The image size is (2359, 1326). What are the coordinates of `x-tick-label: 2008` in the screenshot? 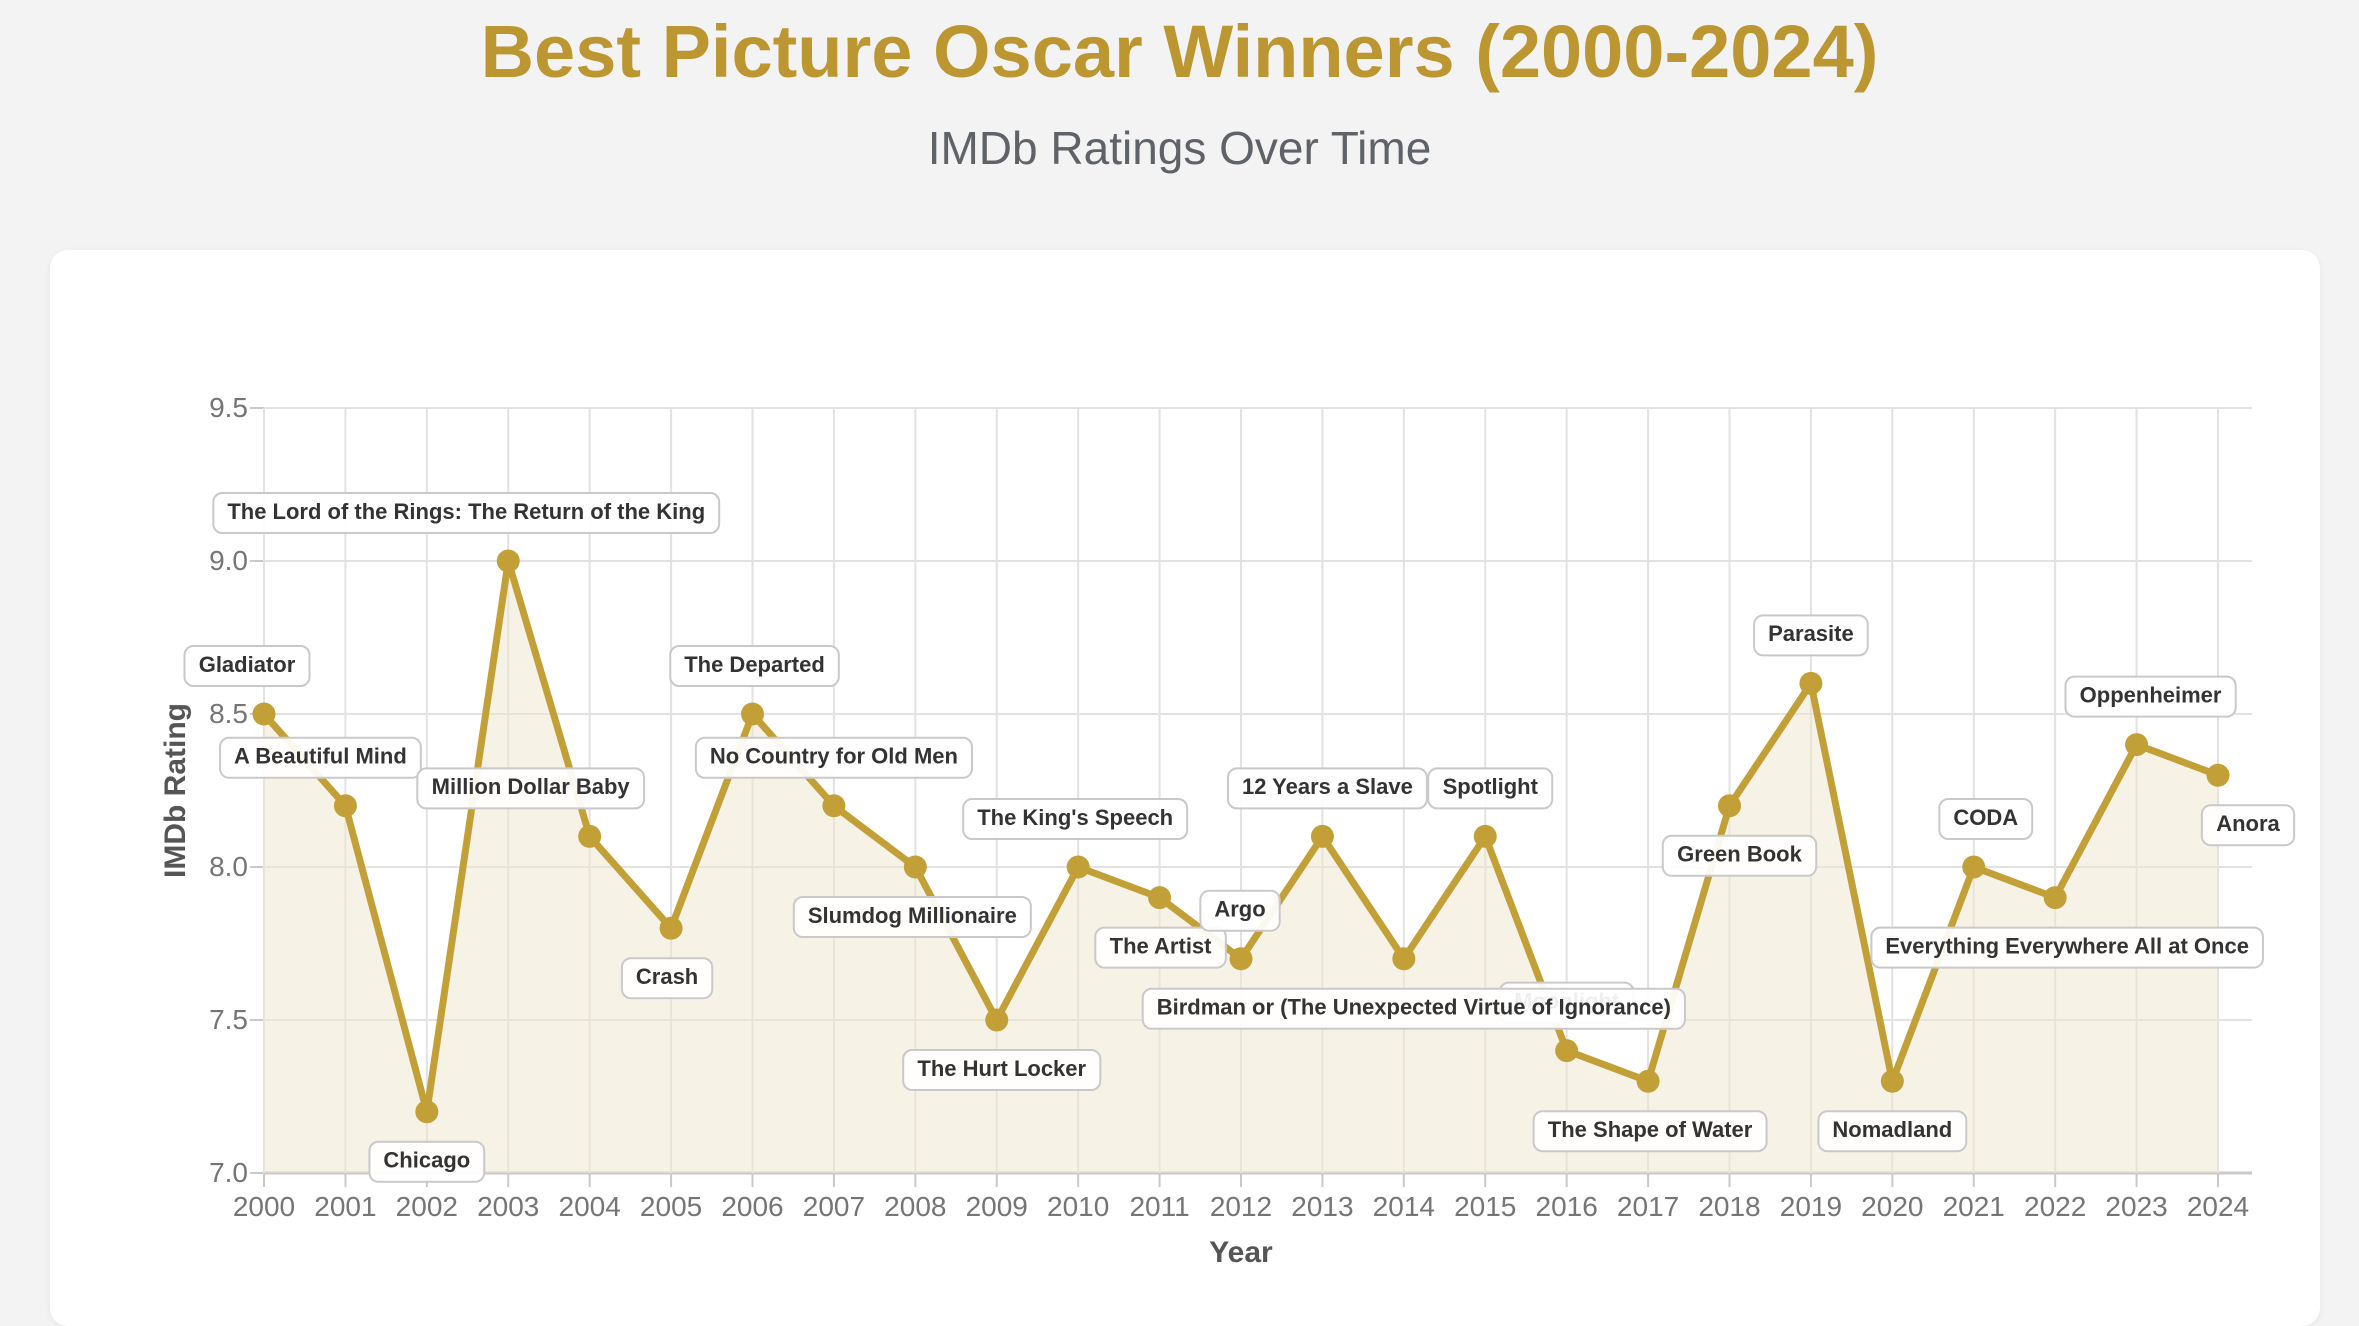 It's located at (915, 1206).